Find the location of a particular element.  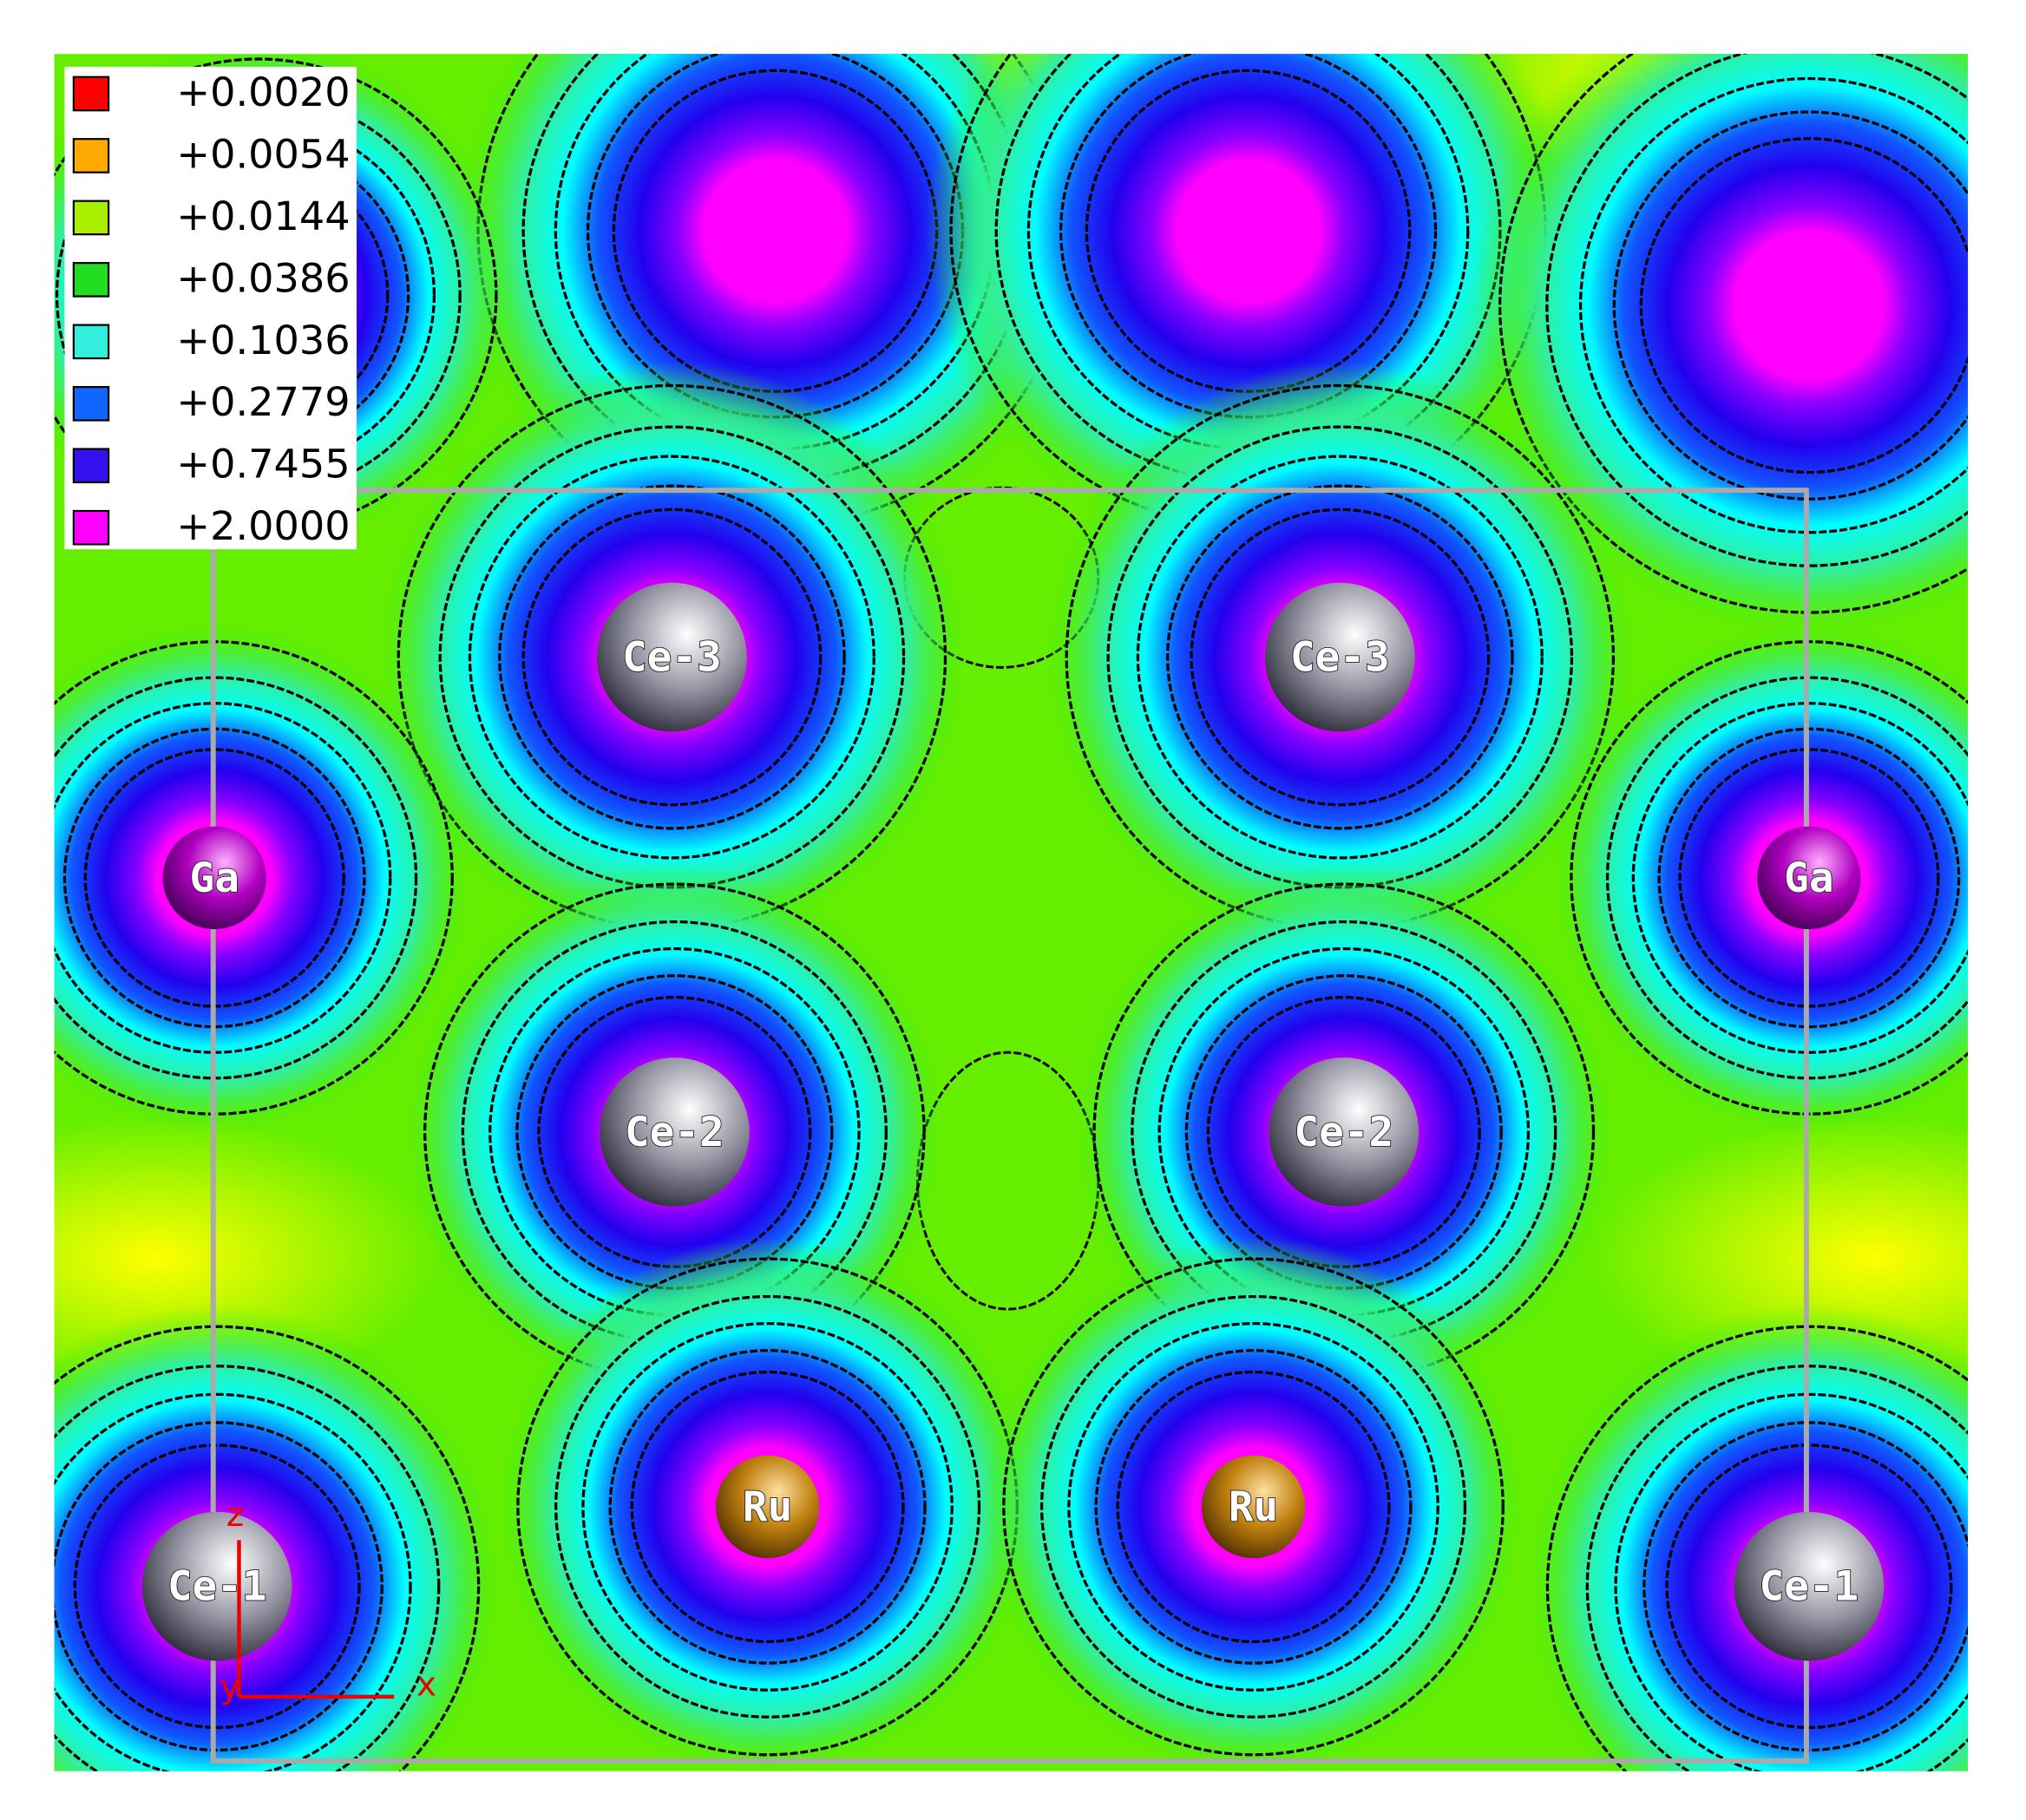

legend-box is located at coordinates (210, 308).